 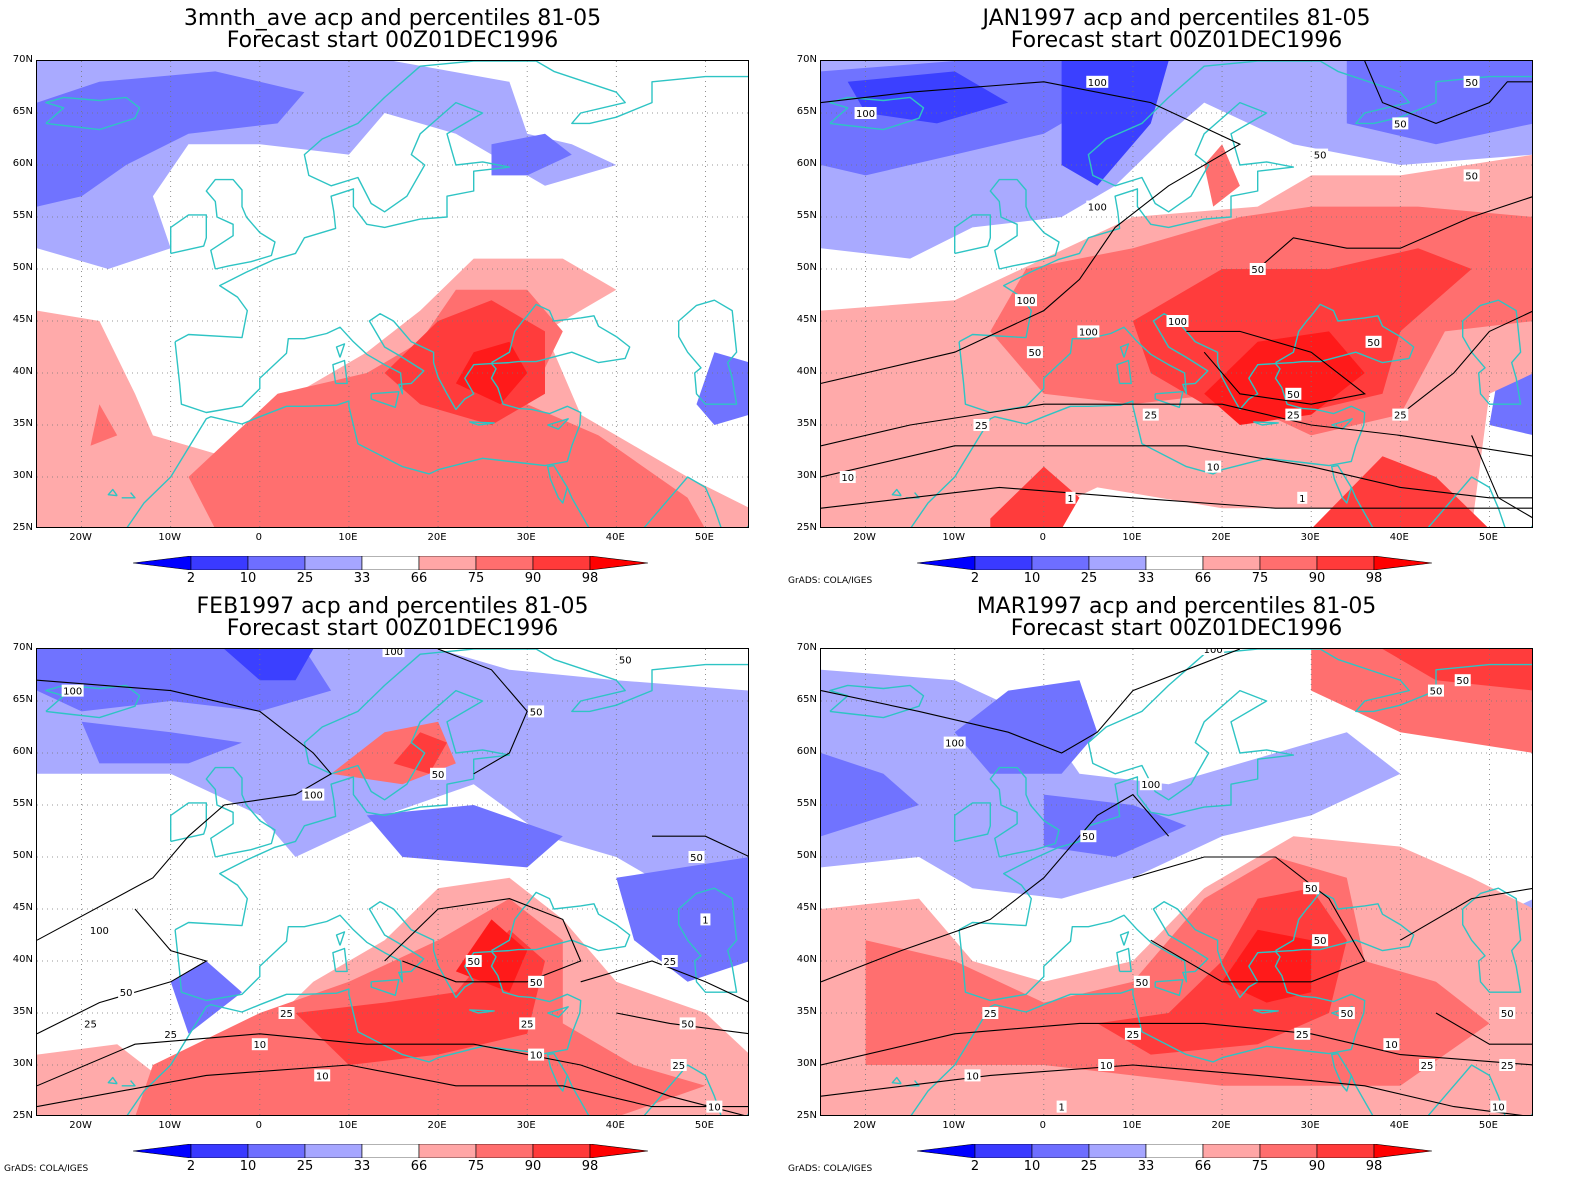 I want to click on panel-title: MAR1997 acp and percentiles 81-05, so click(x=1176, y=606).